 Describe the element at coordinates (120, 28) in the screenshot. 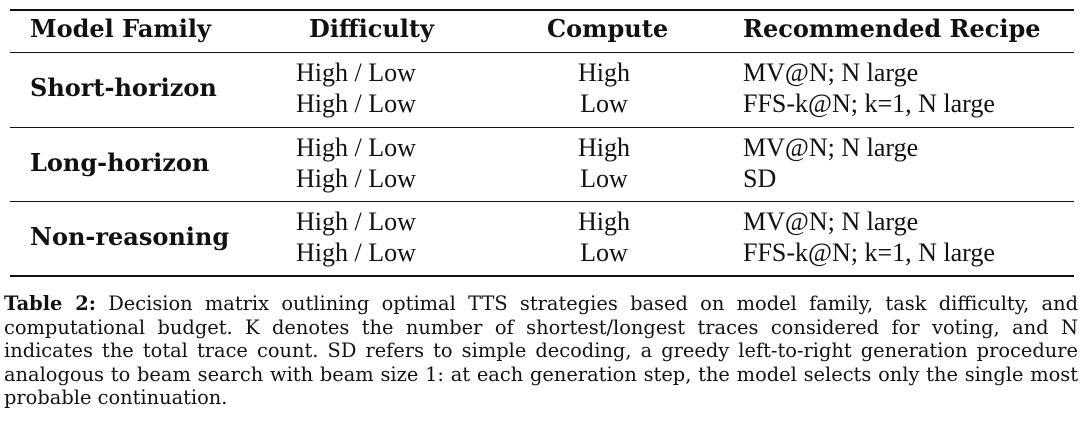

I see `header-model-family: Model Family` at that location.